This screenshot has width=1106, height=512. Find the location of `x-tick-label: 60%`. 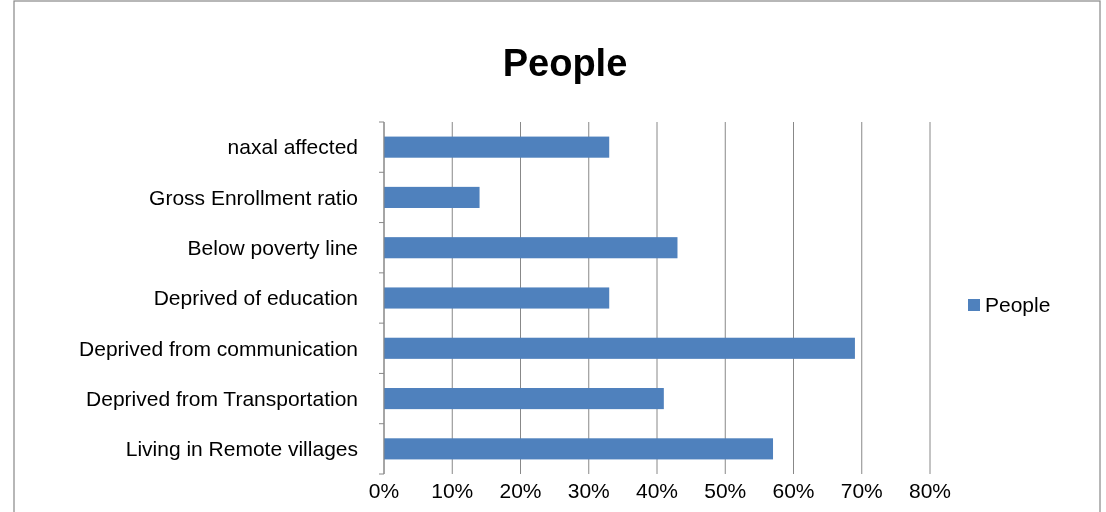

x-tick-label: 60% is located at coordinates (793, 490).